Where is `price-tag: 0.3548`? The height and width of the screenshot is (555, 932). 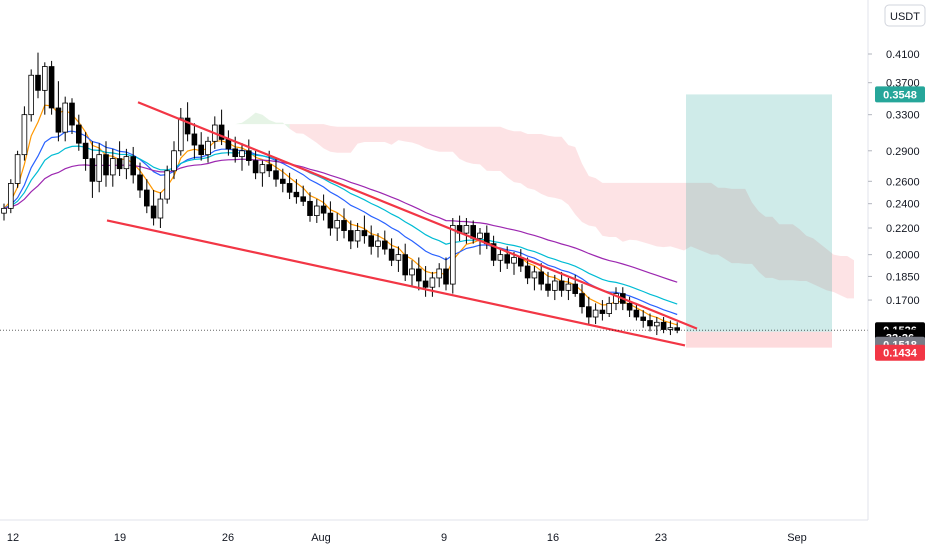
price-tag: 0.3548 is located at coordinates (900, 94).